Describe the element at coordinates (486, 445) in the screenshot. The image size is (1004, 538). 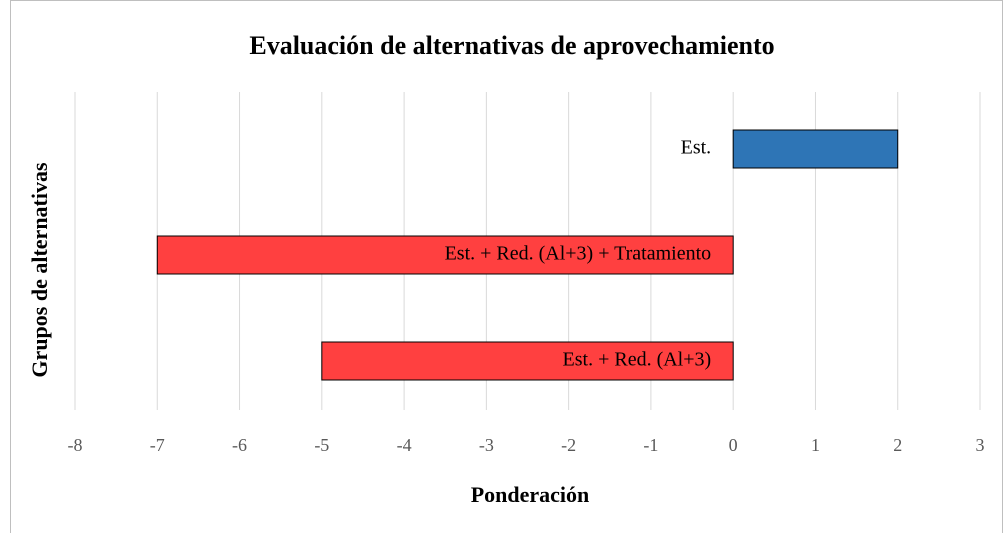
I see `x-tick-label: -3` at that location.